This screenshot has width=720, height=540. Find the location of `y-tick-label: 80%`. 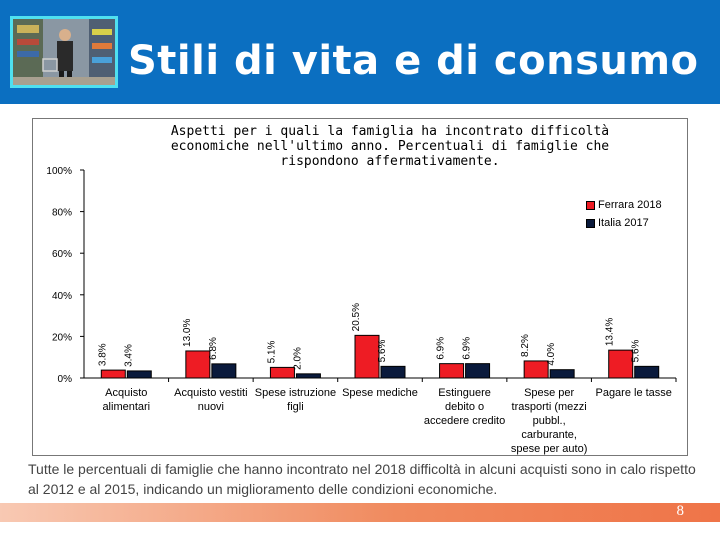

y-tick-label: 80% is located at coordinates (62, 213).